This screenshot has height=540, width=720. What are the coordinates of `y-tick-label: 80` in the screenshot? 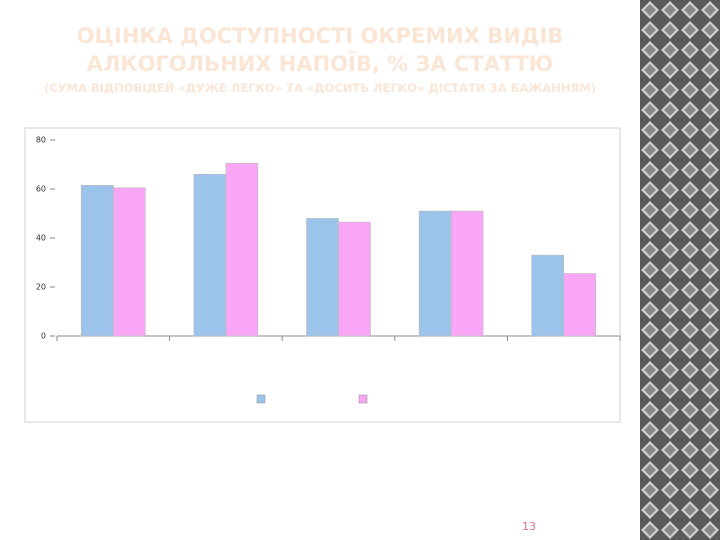 It's located at (41, 140).